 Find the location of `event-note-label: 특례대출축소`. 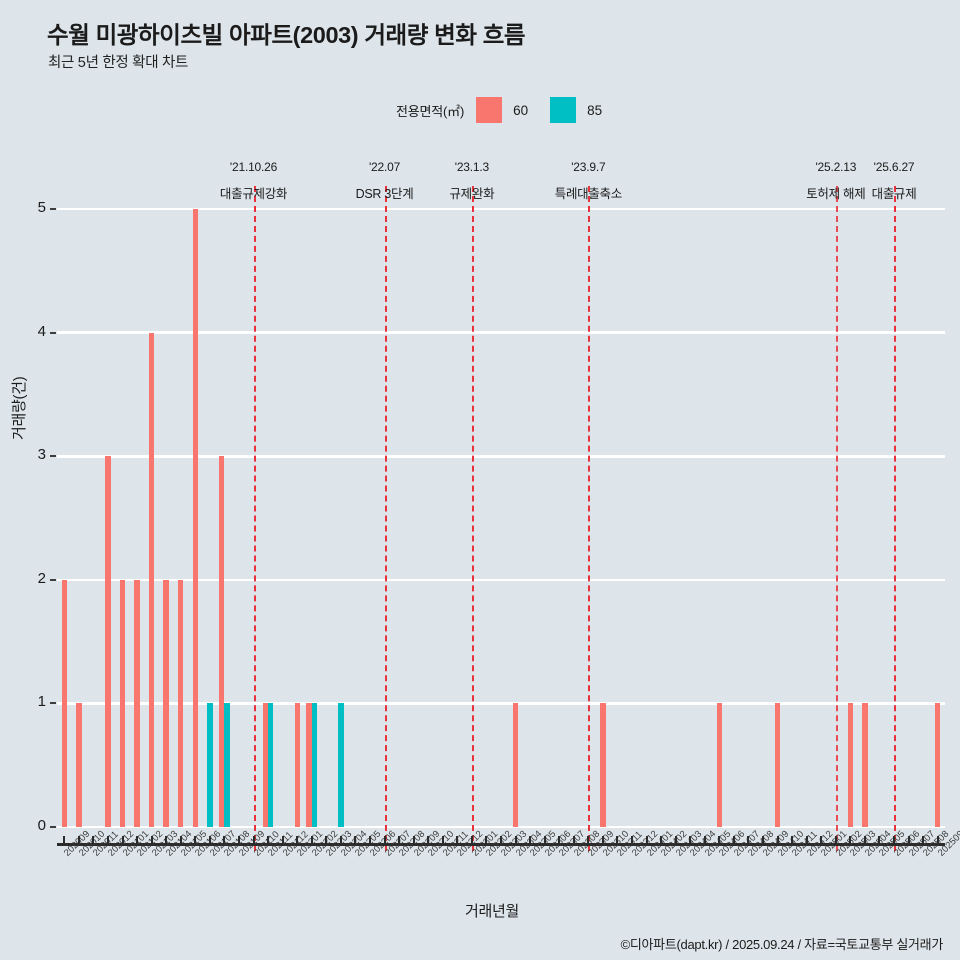

event-note-label: 특례대출축소 is located at coordinates (588, 194).